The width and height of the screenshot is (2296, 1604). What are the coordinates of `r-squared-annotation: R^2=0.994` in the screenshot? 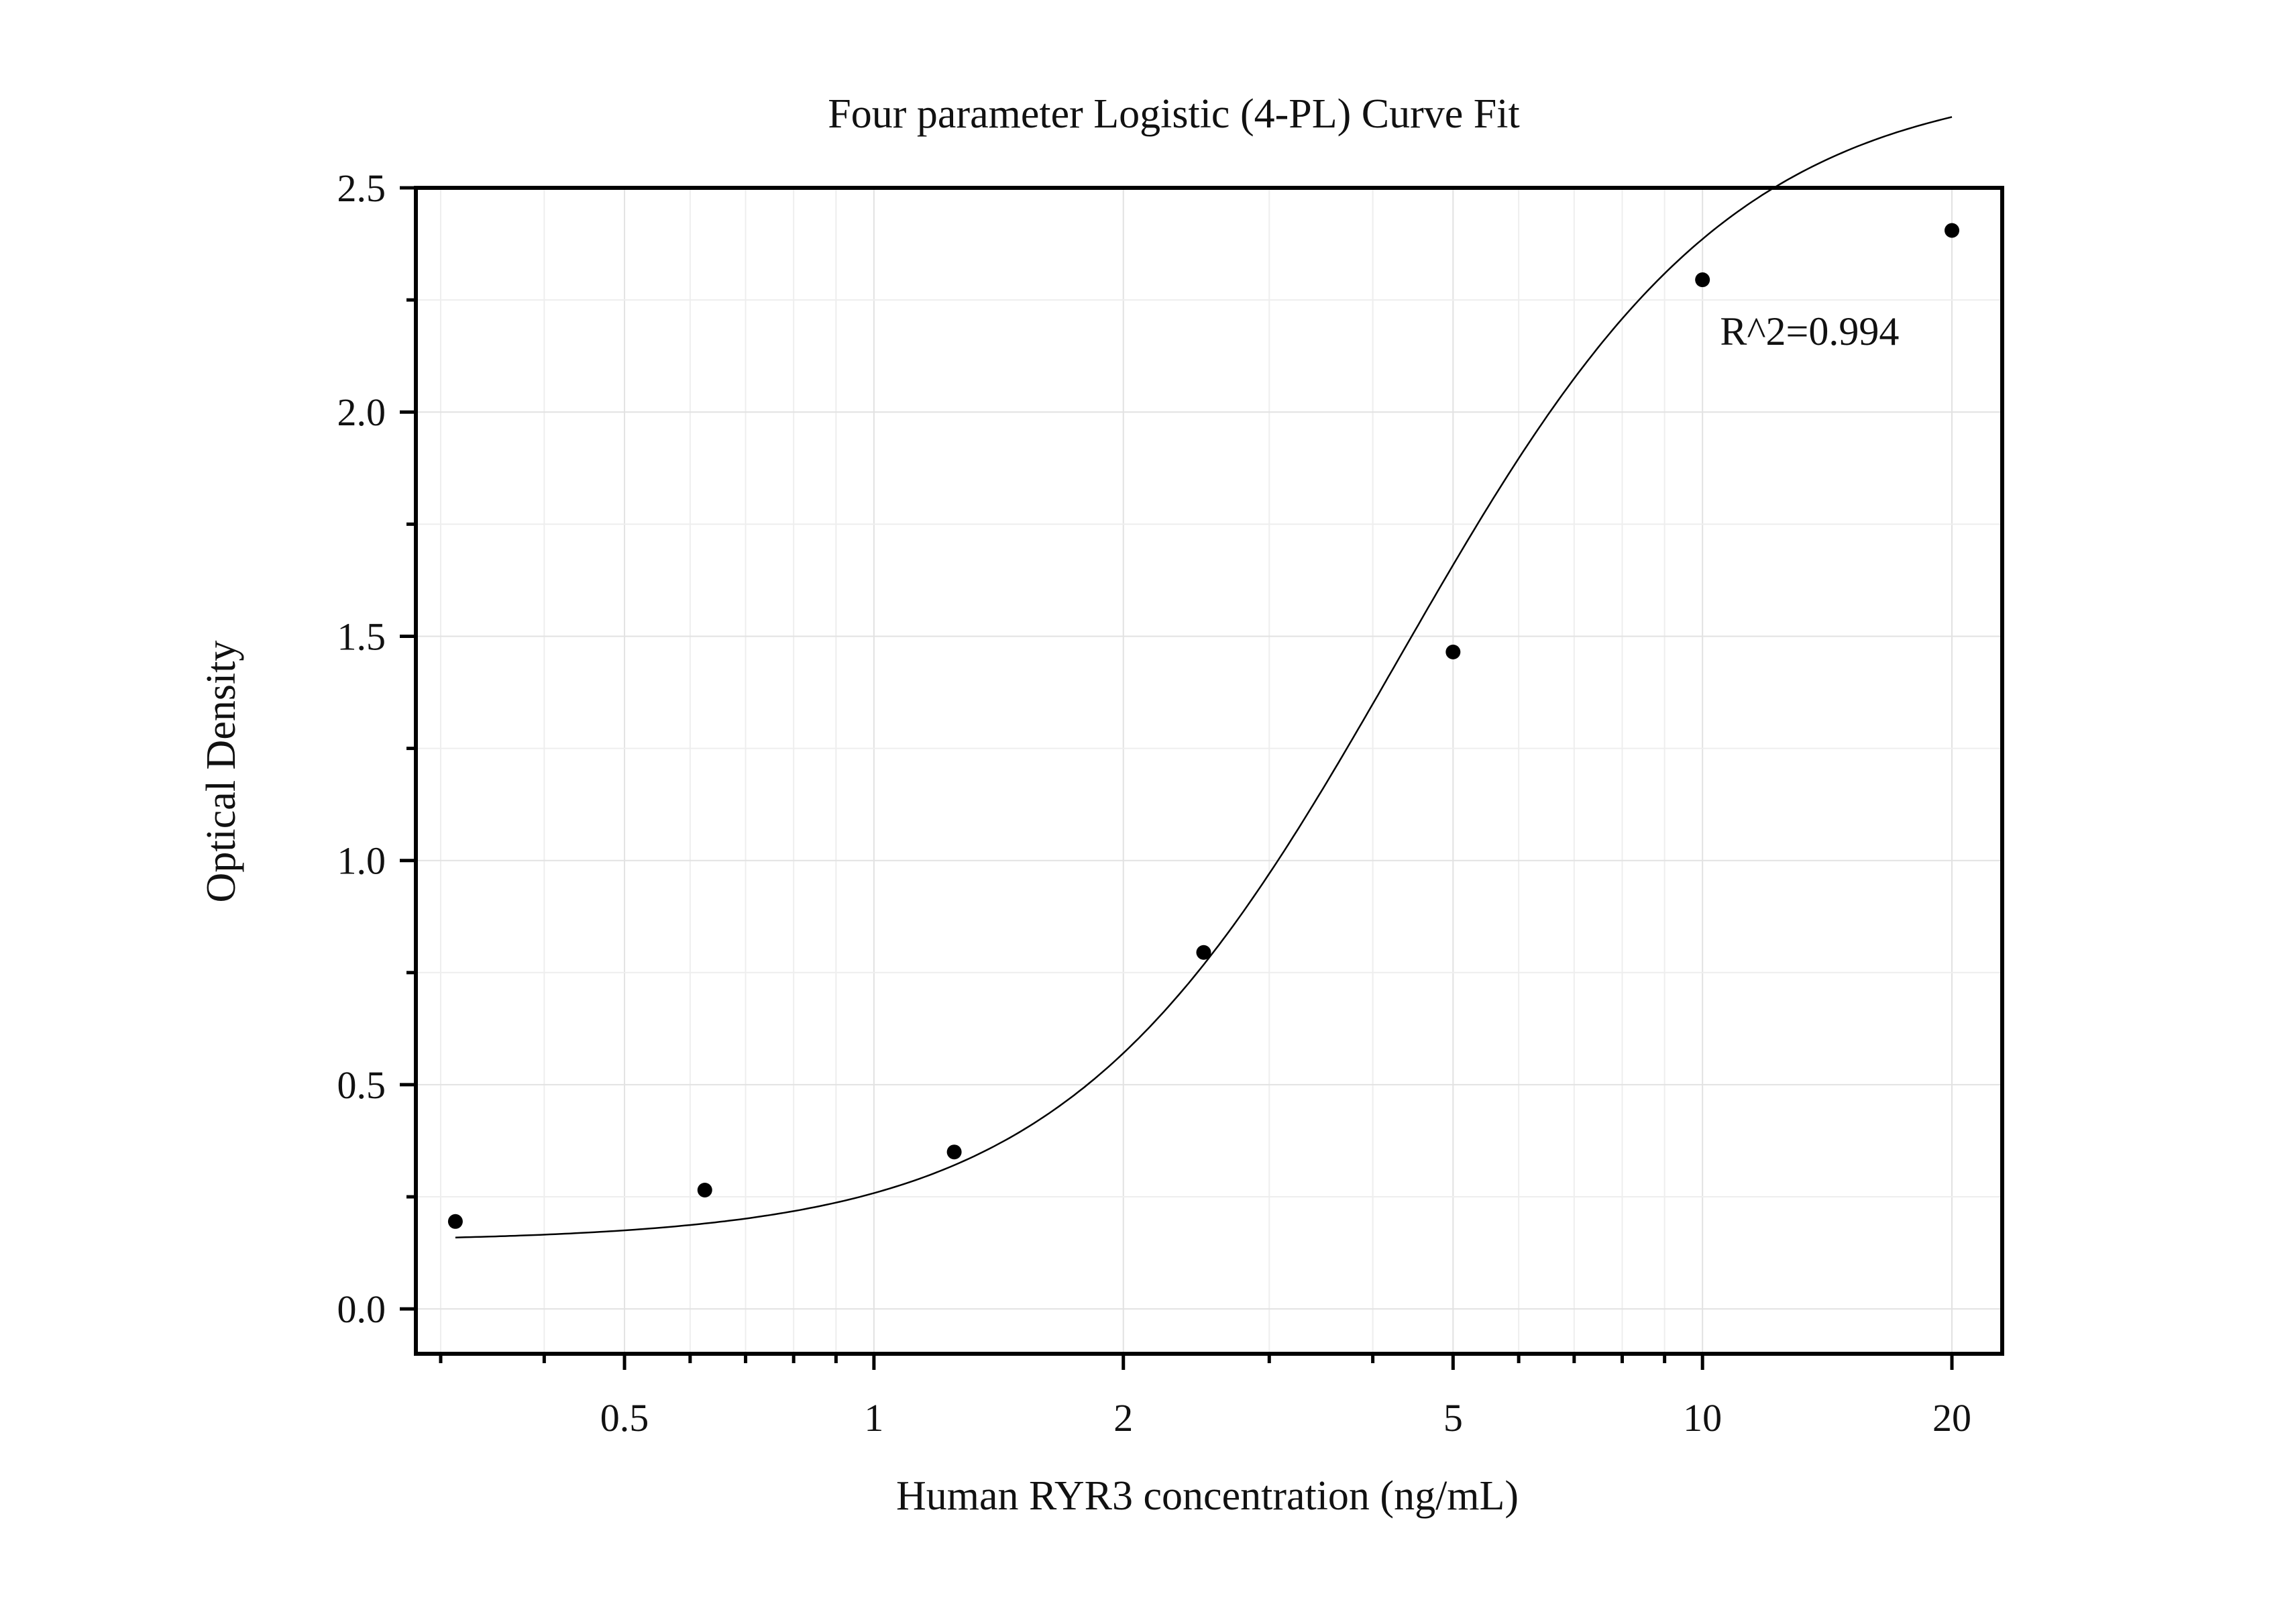 It's located at (1809, 331).